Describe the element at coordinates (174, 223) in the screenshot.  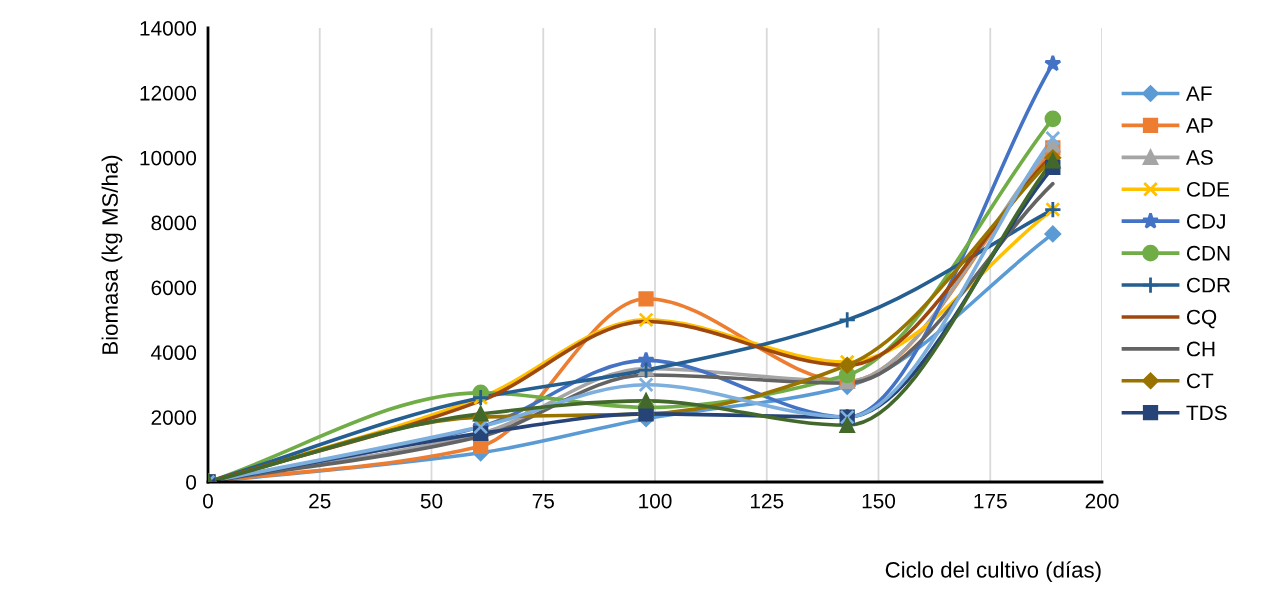
I see `y-tick-label: 8000` at that location.